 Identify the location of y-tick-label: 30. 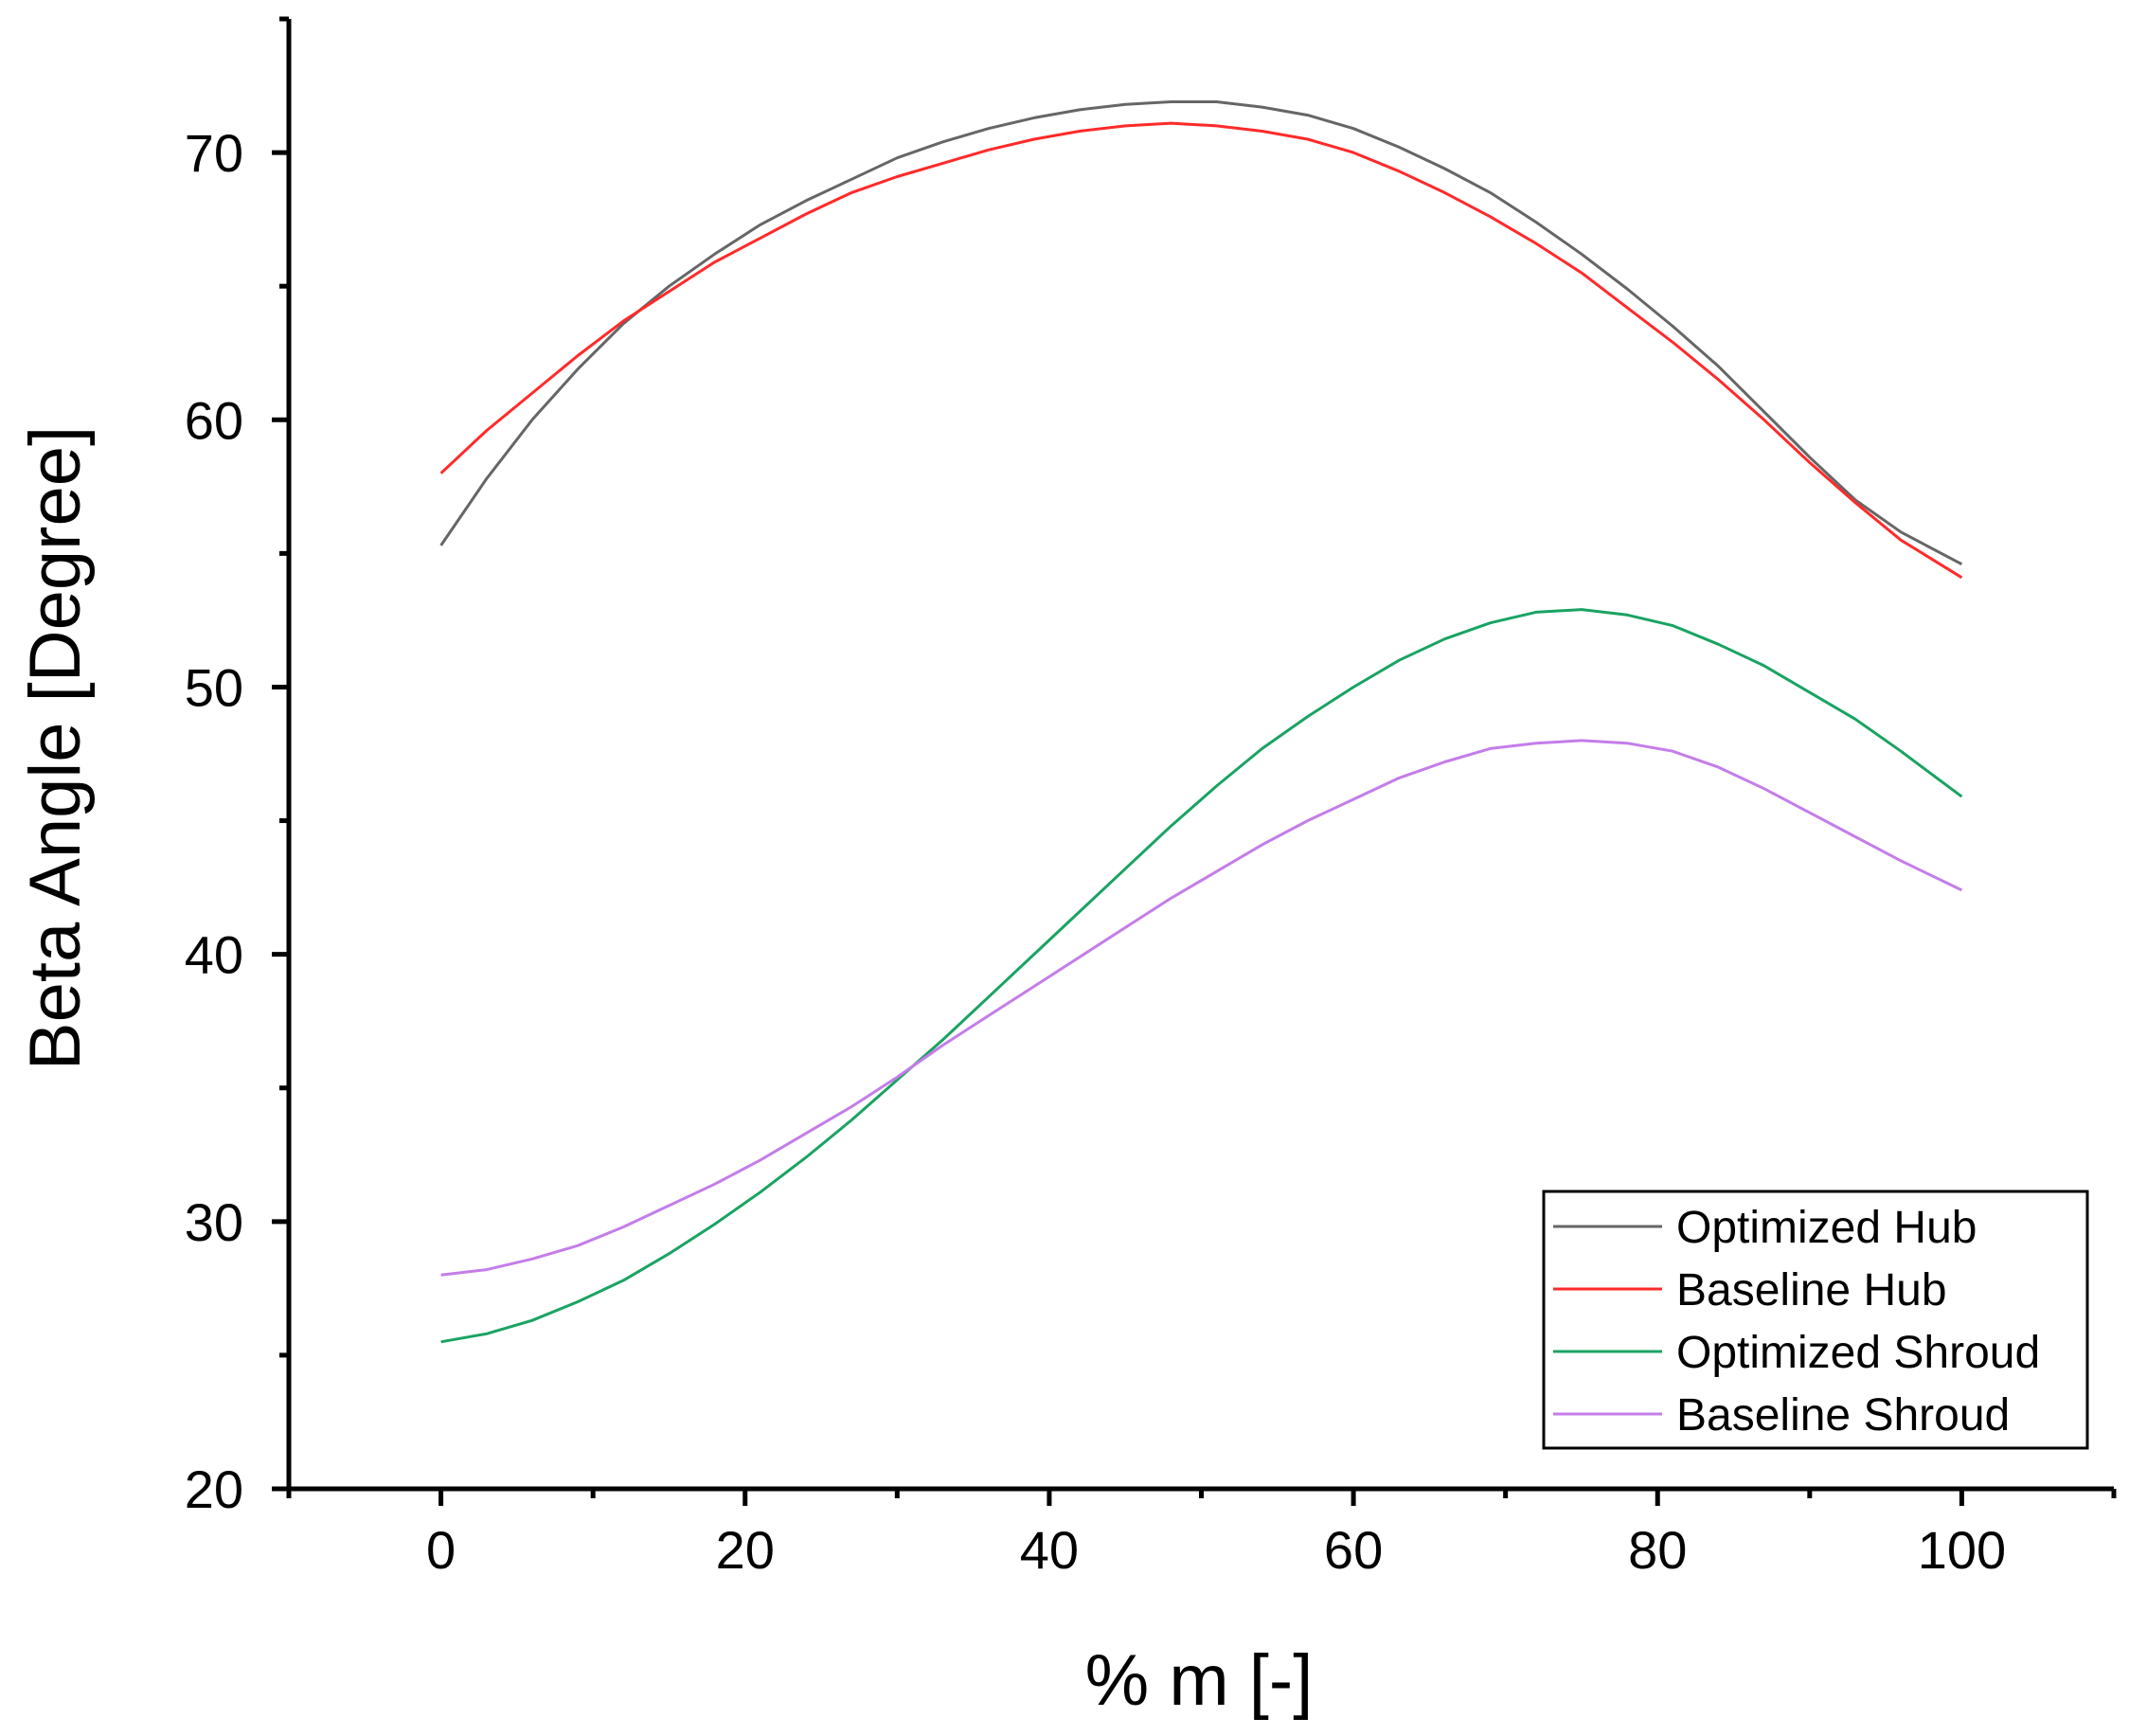
(214, 1222).